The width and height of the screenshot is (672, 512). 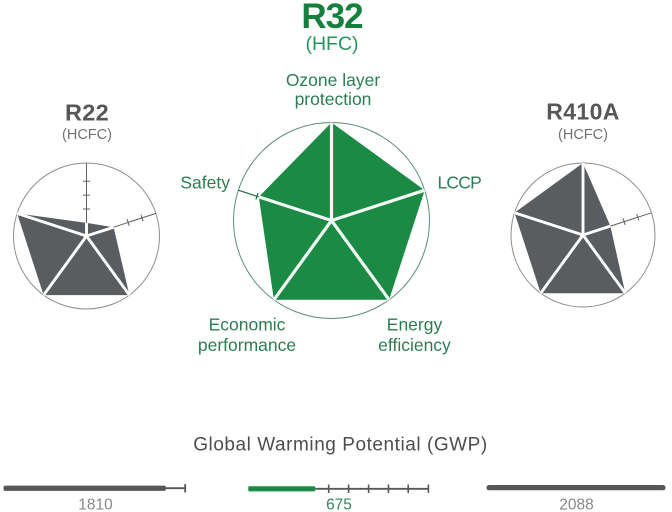 I want to click on svg-text: R410A, so click(x=583, y=112).